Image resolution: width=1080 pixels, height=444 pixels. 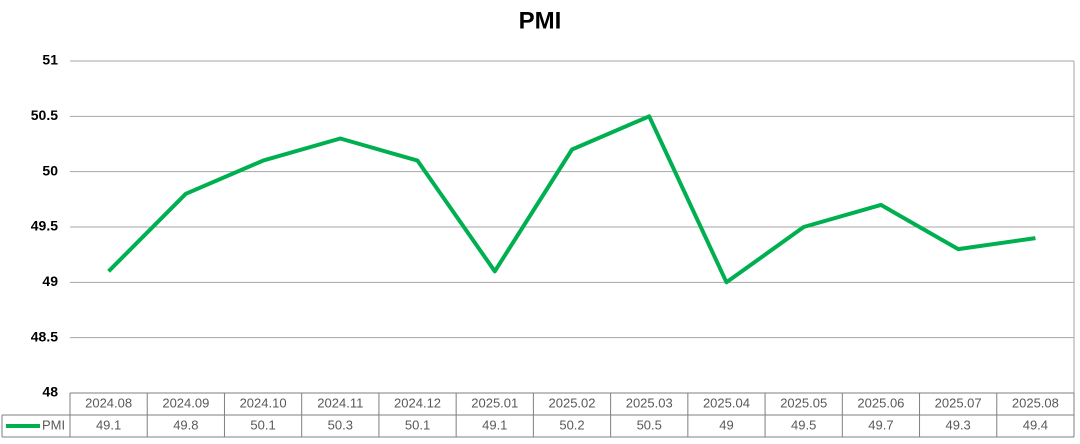 I want to click on x-tick-label: 2024.08, so click(x=108, y=402).